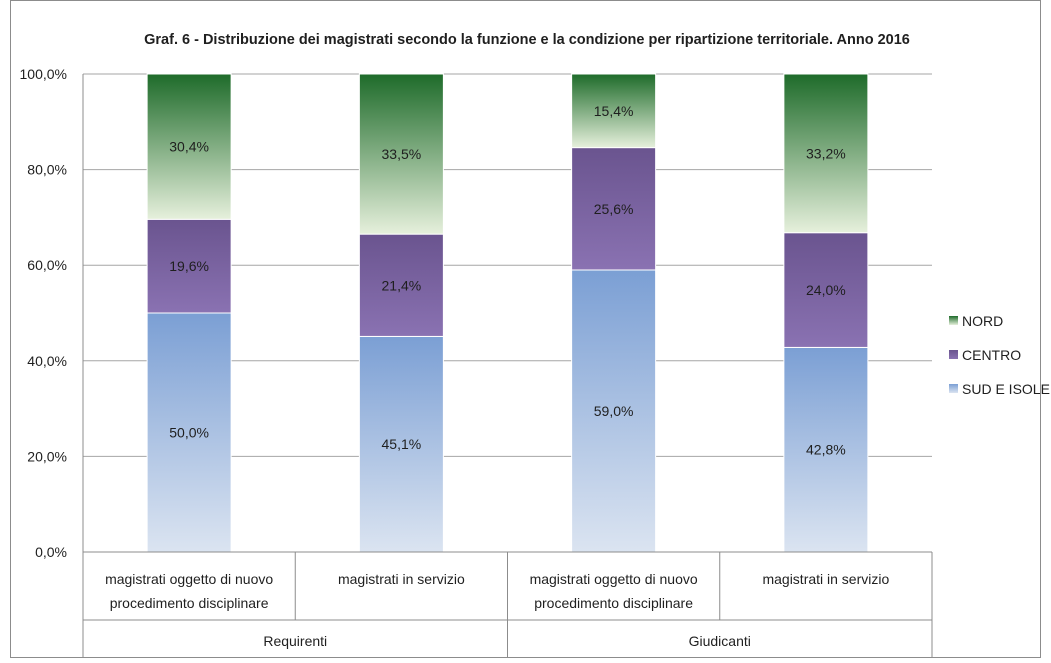 The height and width of the screenshot is (663, 1051). What do you see at coordinates (51, 552) in the screenshot?
I see `y-tick-label: 0,0%` at bounding box center [51, 552].